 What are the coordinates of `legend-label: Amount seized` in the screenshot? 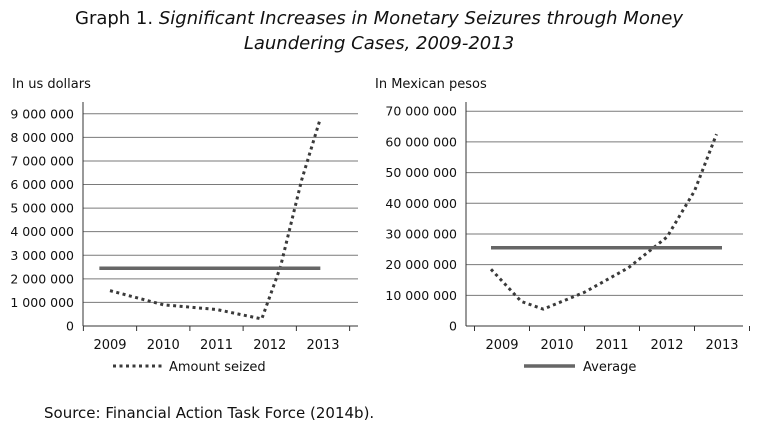 It's located at (217, 367).